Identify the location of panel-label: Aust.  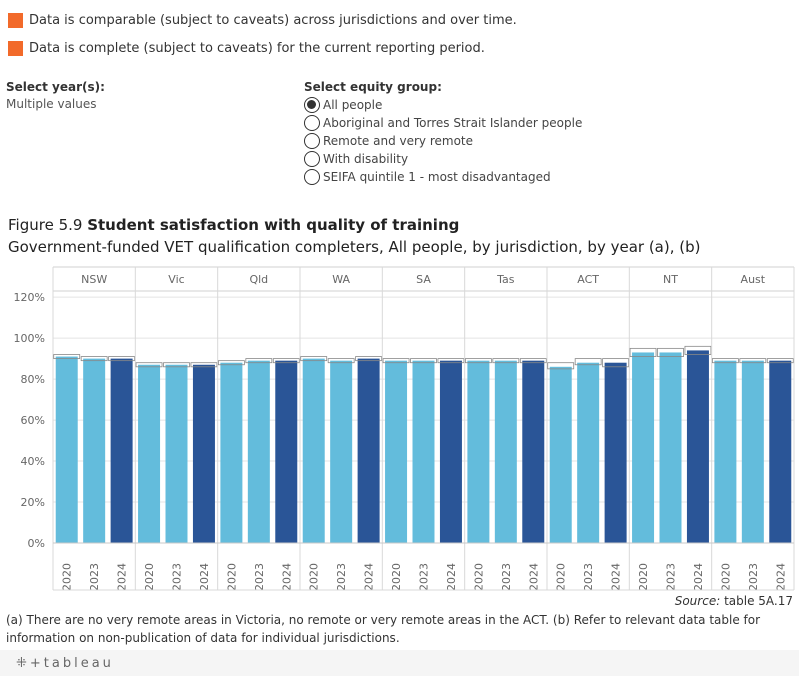
(753, 279).